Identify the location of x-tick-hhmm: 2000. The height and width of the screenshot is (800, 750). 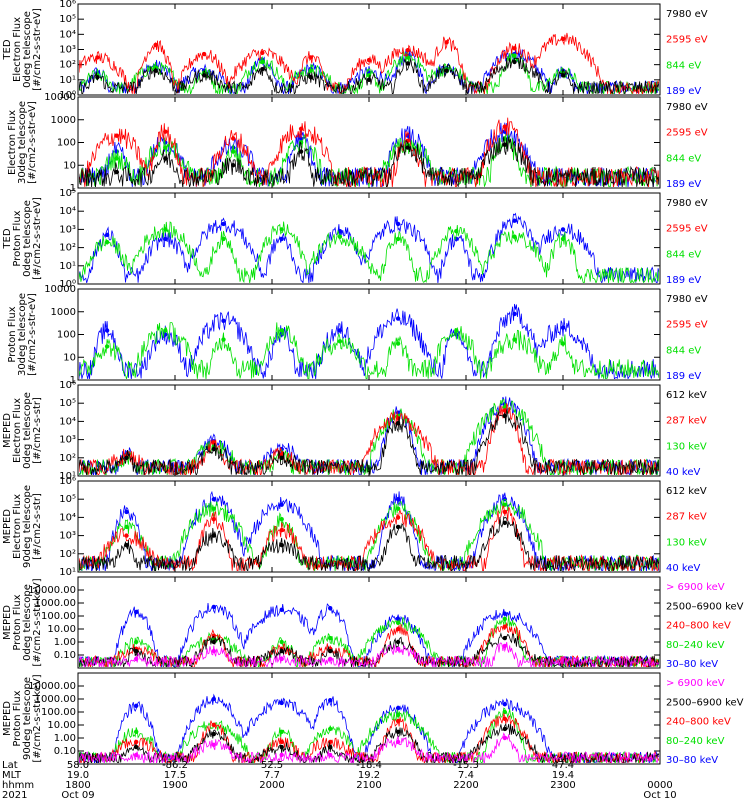
(271, 785).